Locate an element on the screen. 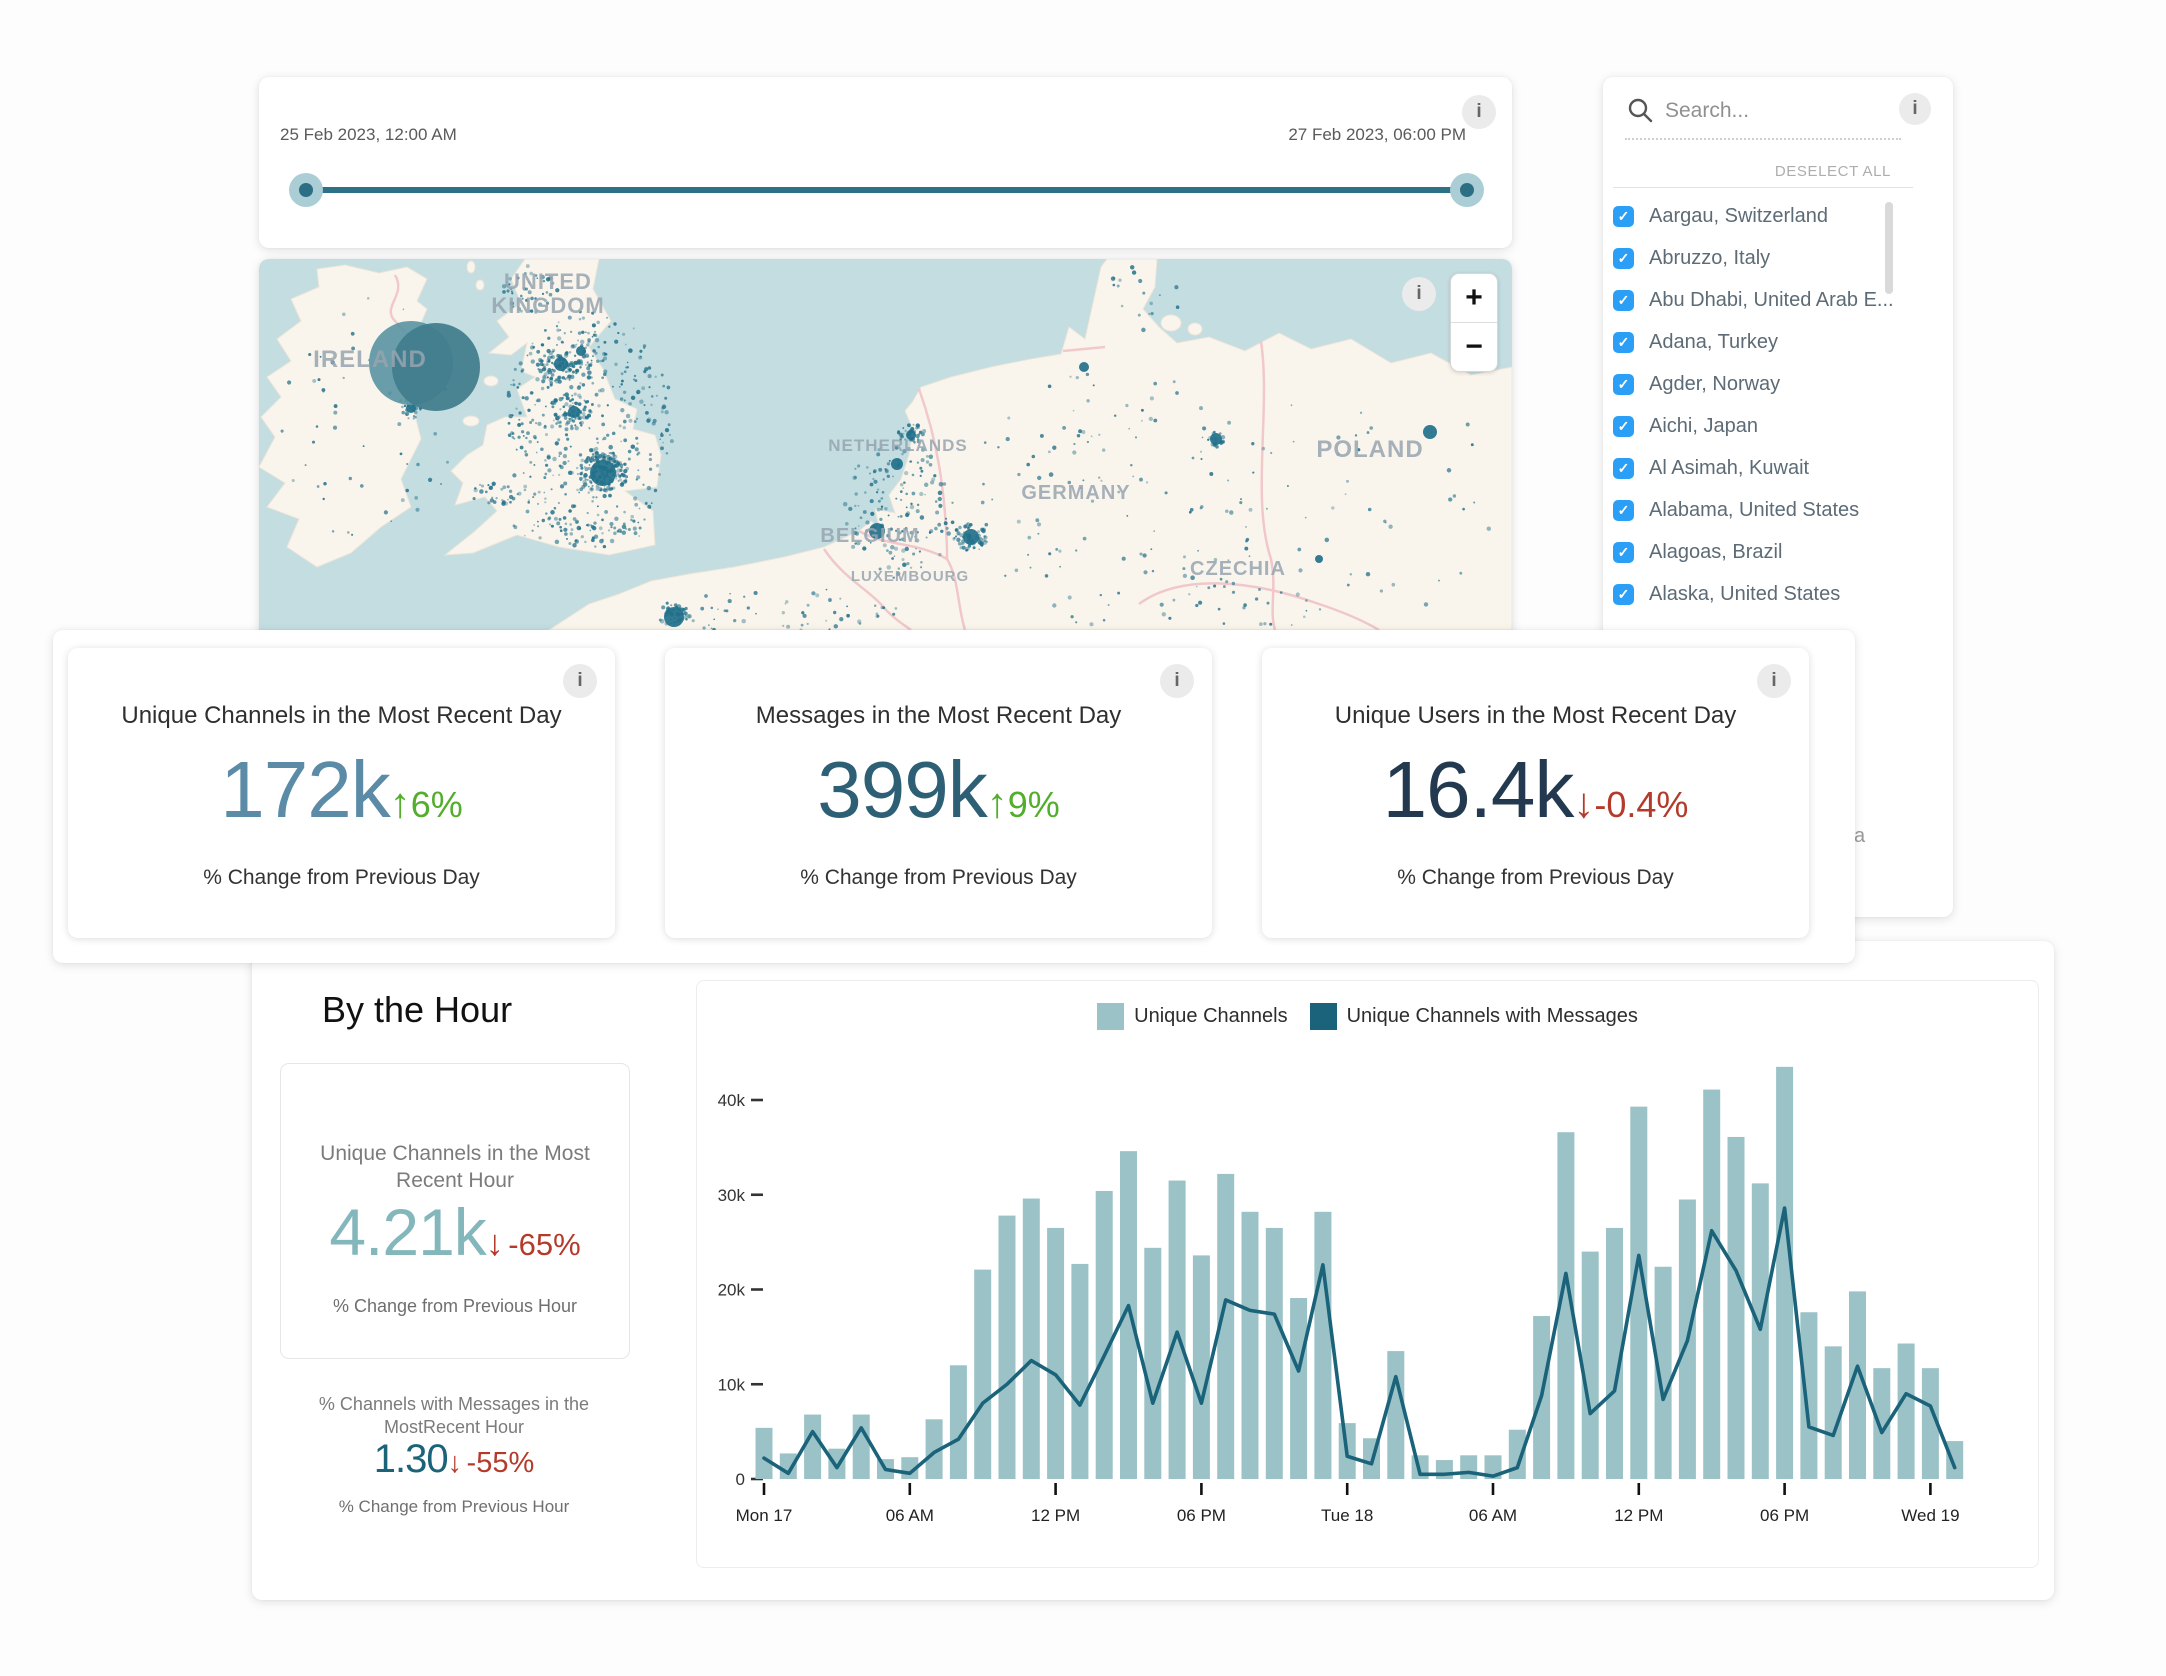 The height and width of the screenshot is (1676, 2166). kpi-value-row: 16.4k↓-0.4% is located at coordinates (1535, 790).